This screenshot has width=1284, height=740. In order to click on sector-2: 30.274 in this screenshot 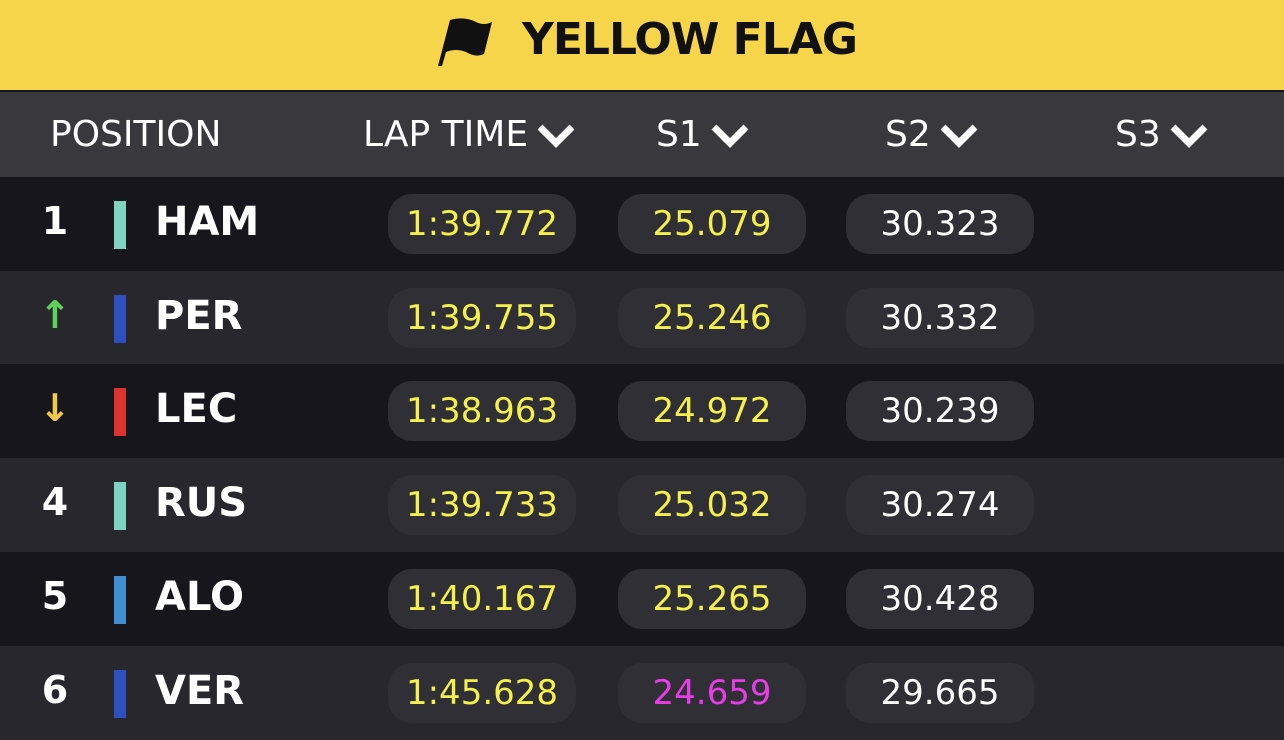, I will do `click(940, 505)`.